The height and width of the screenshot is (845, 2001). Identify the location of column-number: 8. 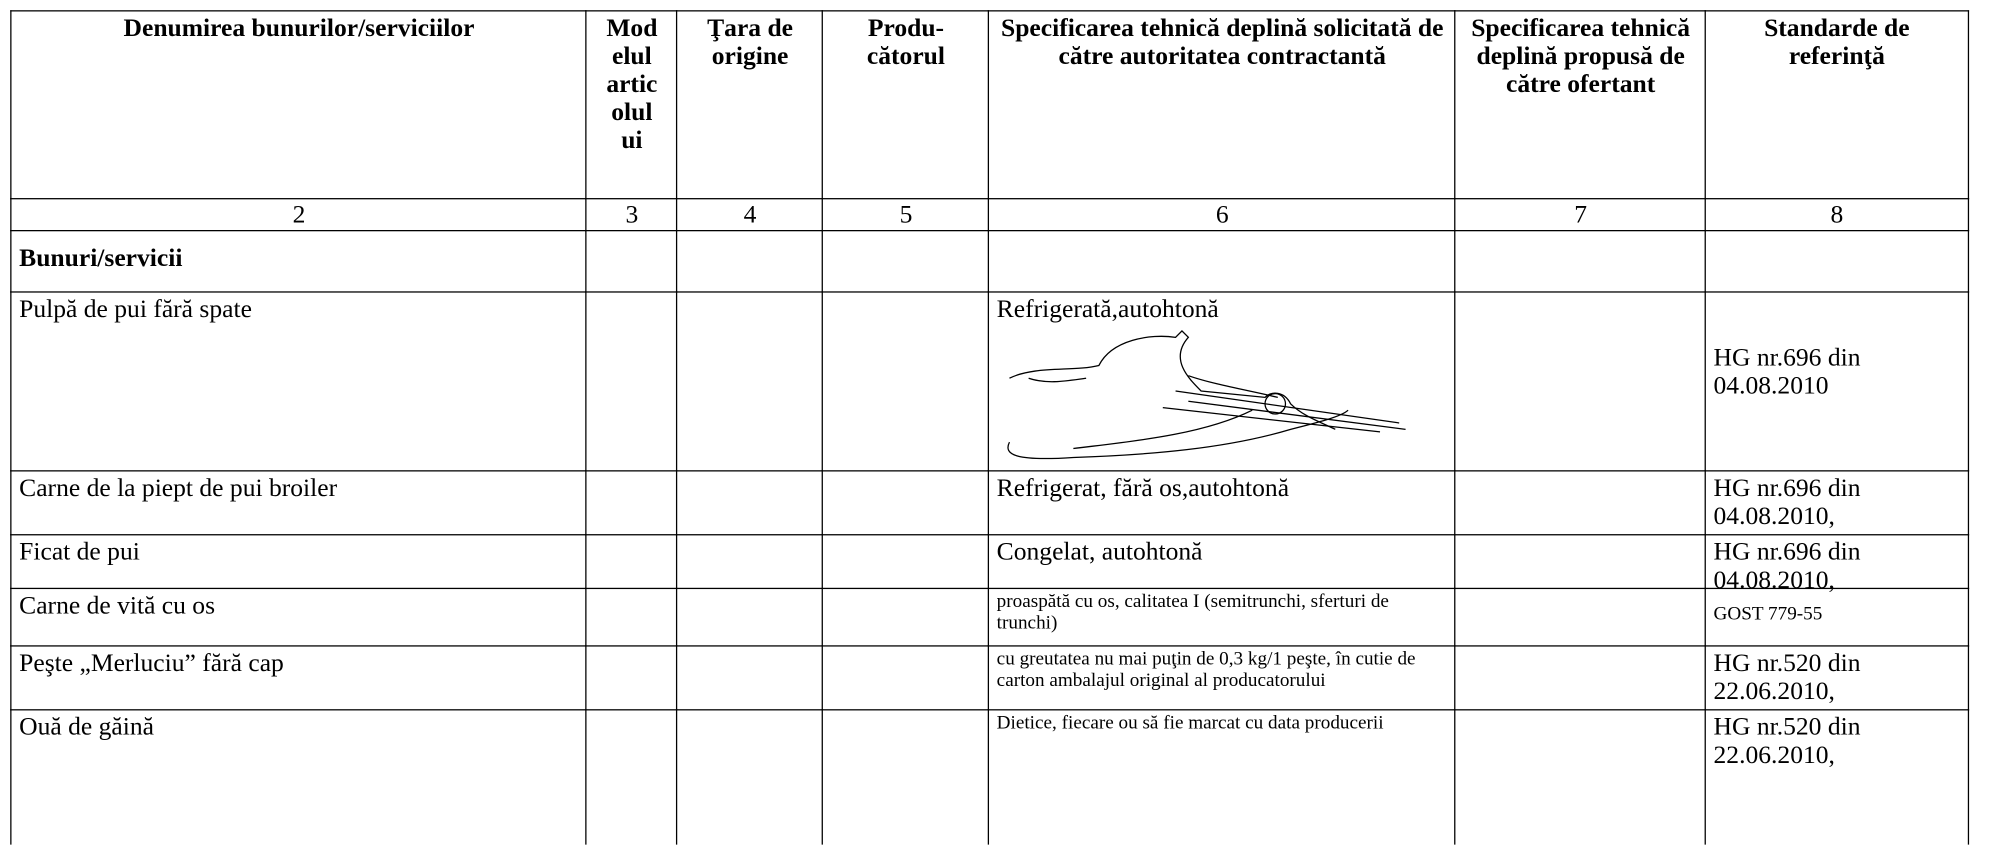
(1837, 215).